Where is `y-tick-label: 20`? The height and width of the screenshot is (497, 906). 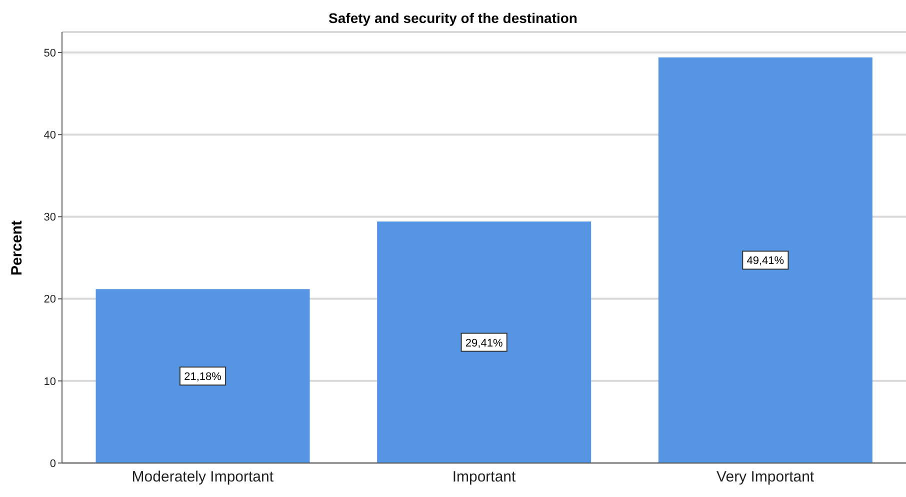
y-tick-label: 20 is located at coordinates (50, 300).